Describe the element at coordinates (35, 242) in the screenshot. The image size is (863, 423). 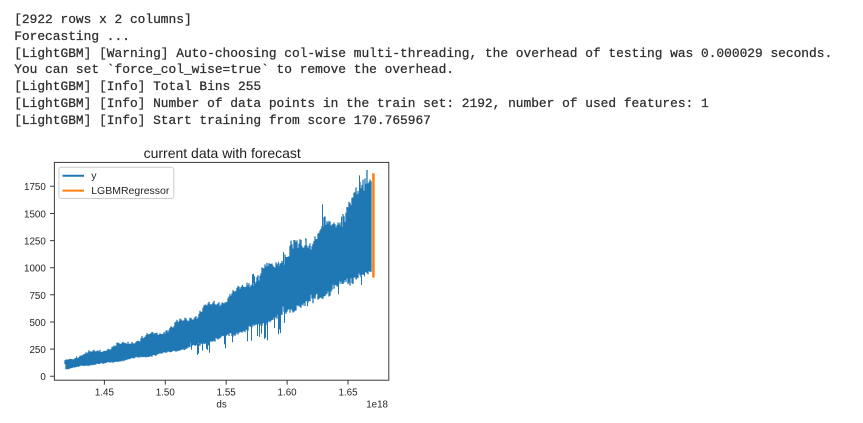
I see `svg-text: 1250` at that location.